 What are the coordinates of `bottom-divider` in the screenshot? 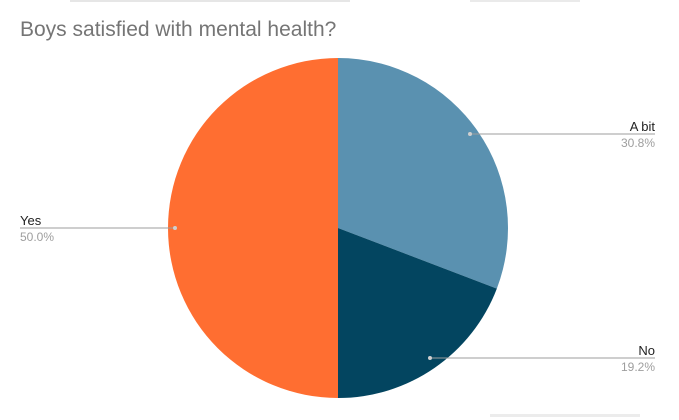 It's located at (565, 415).